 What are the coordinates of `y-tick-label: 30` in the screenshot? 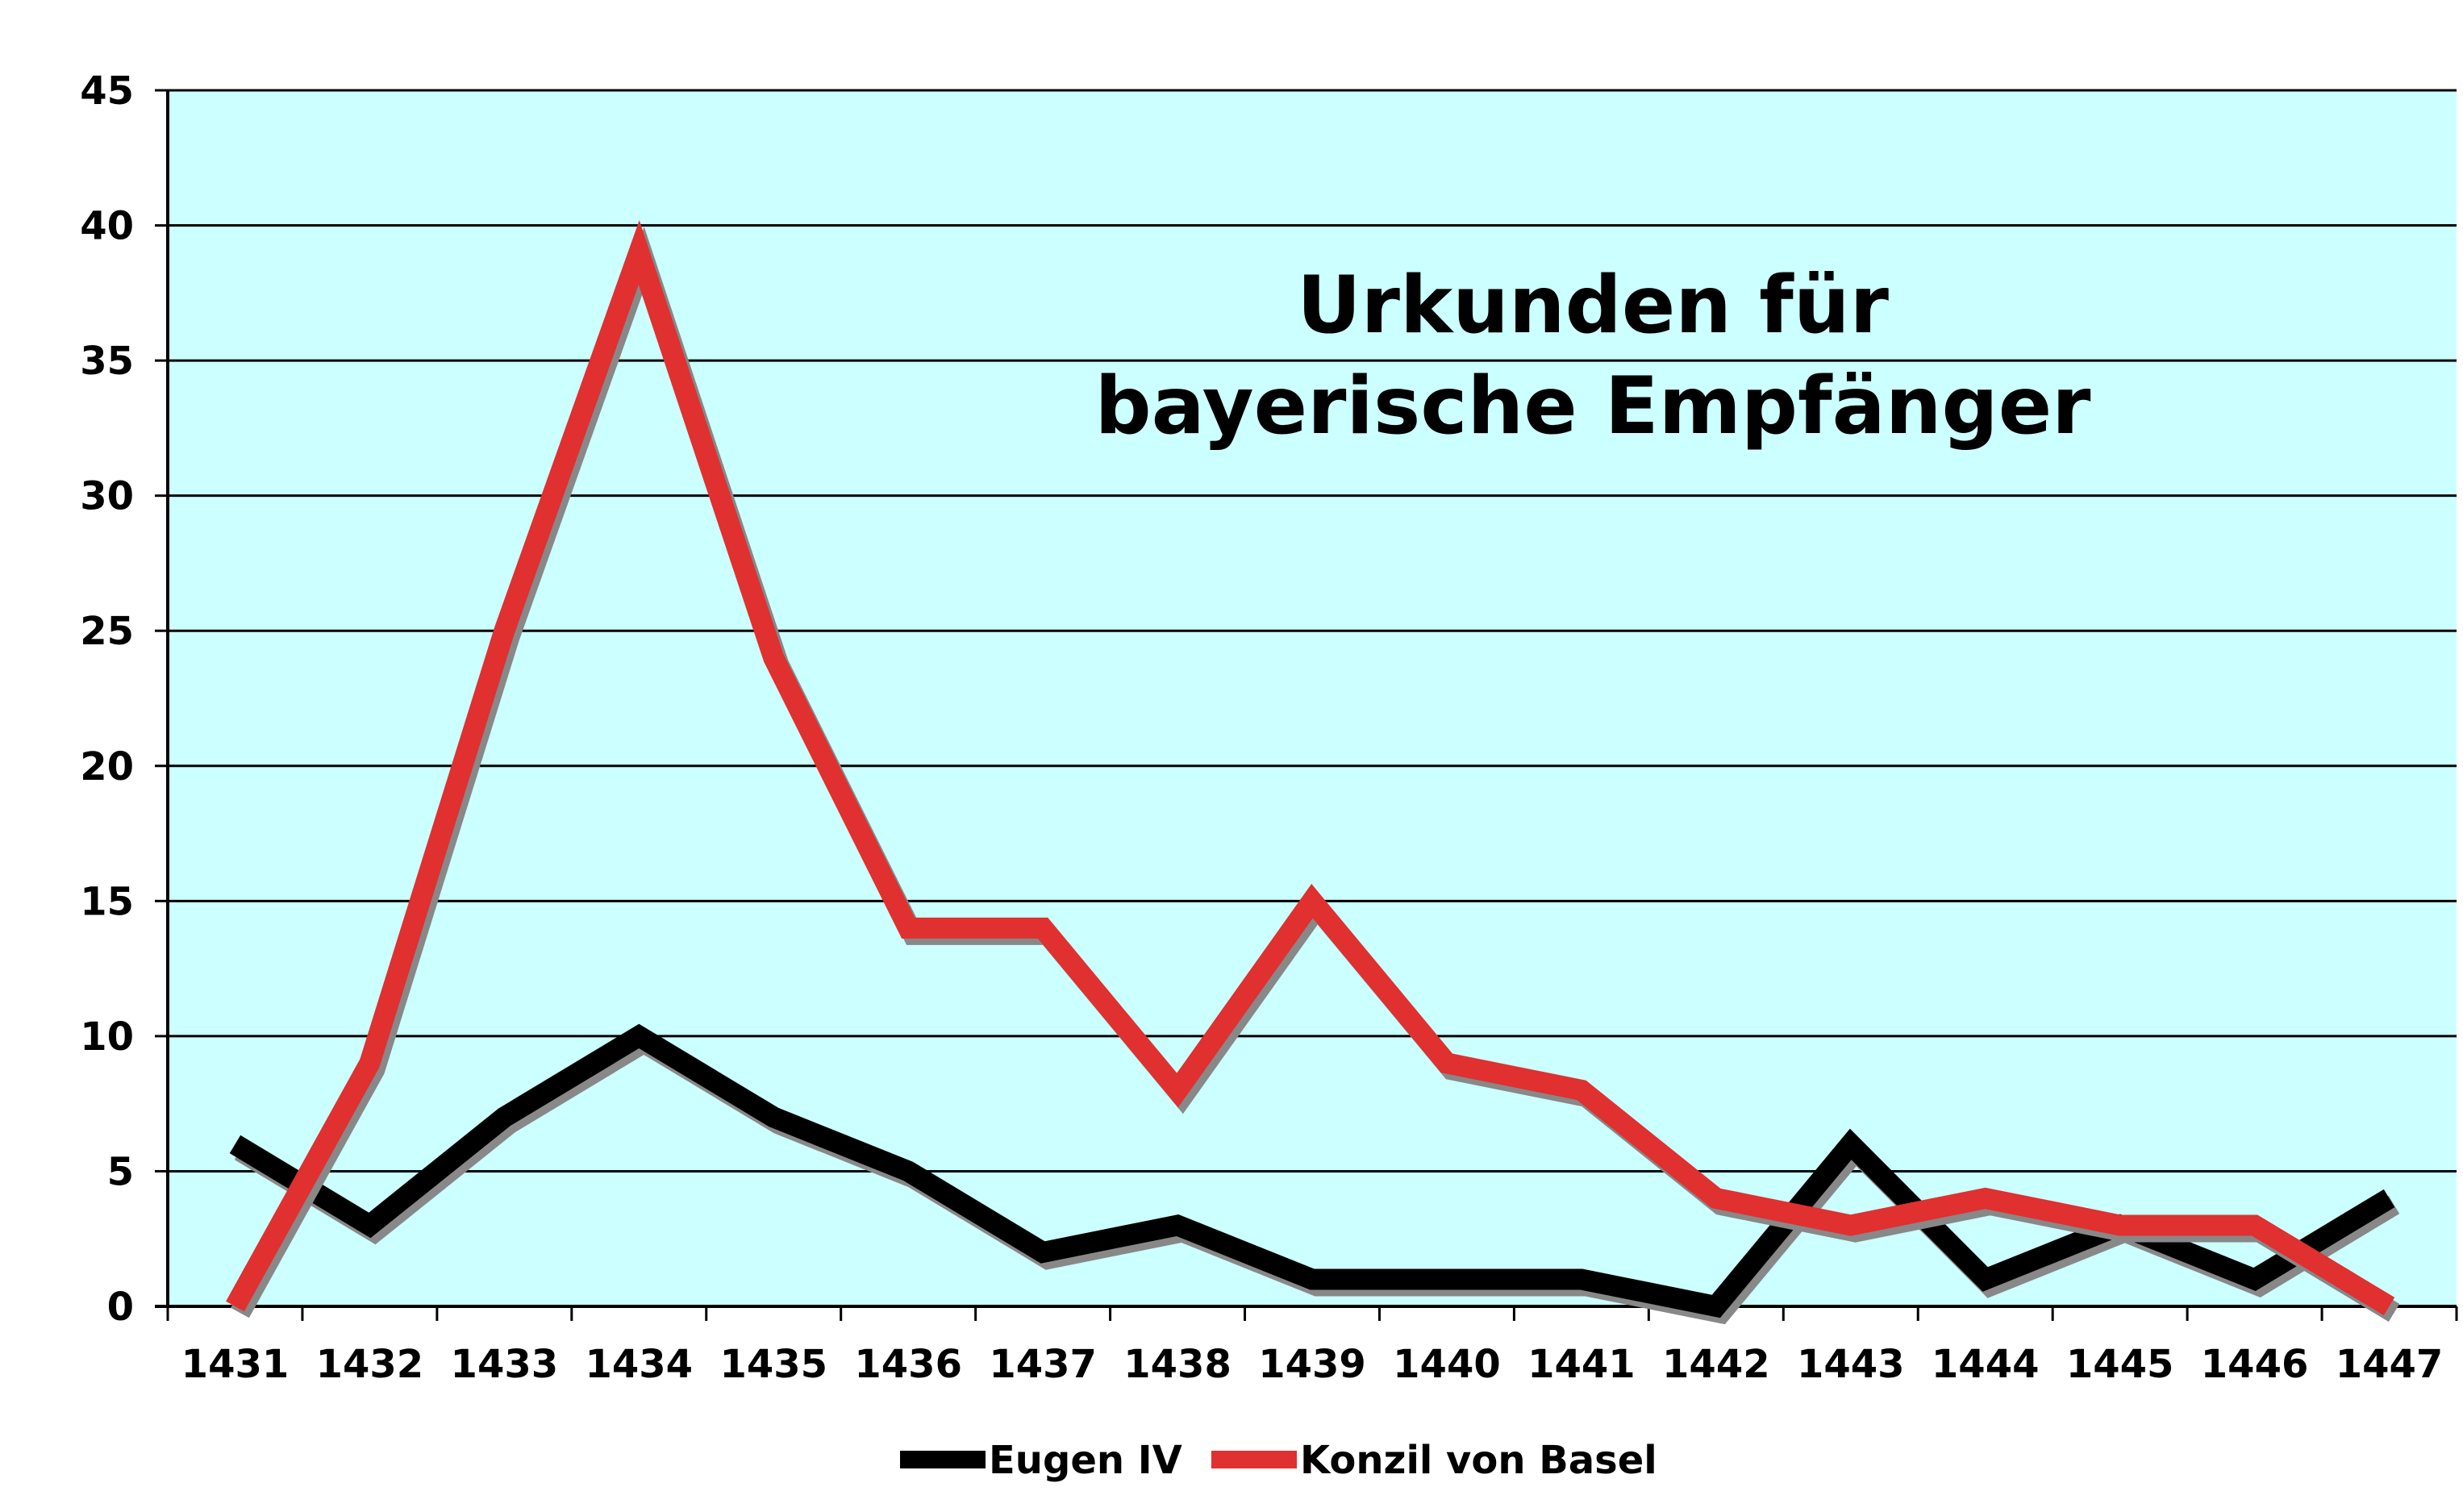 It's located at (107, 497).